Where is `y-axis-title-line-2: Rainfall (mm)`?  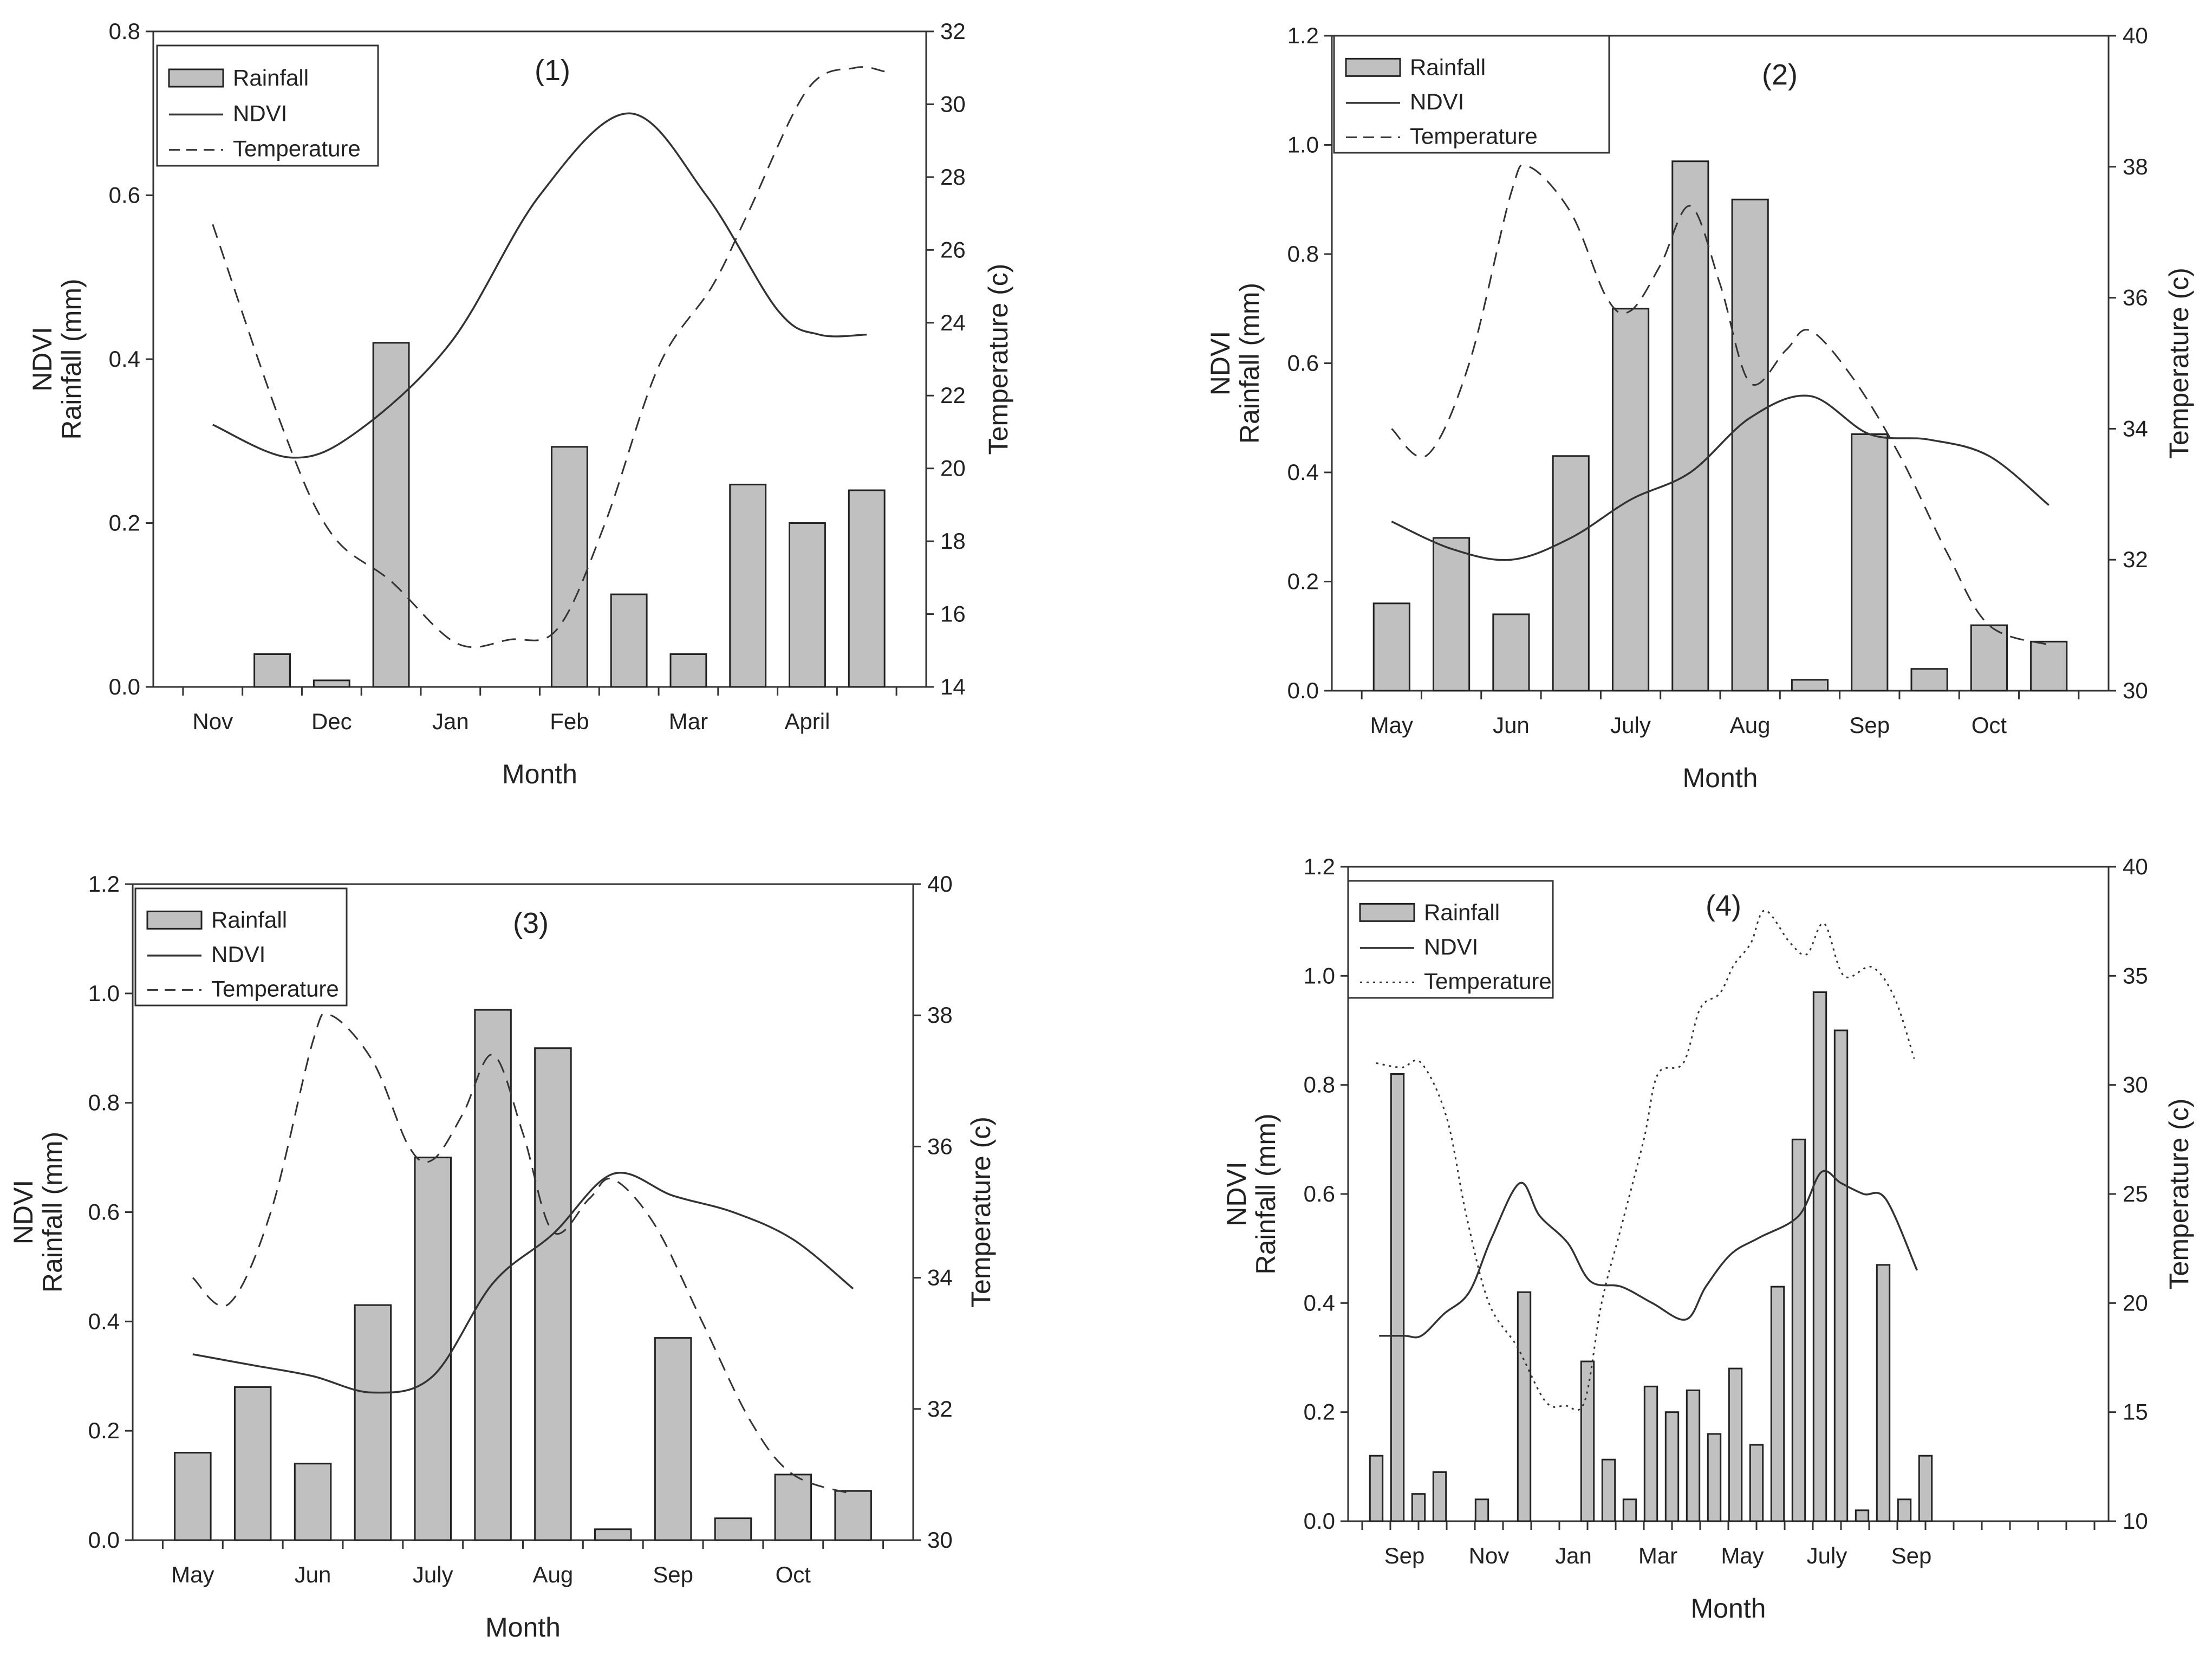
y-axis-title-line-2: Rainfall (mm) is located at coordinates (1266, 1194).